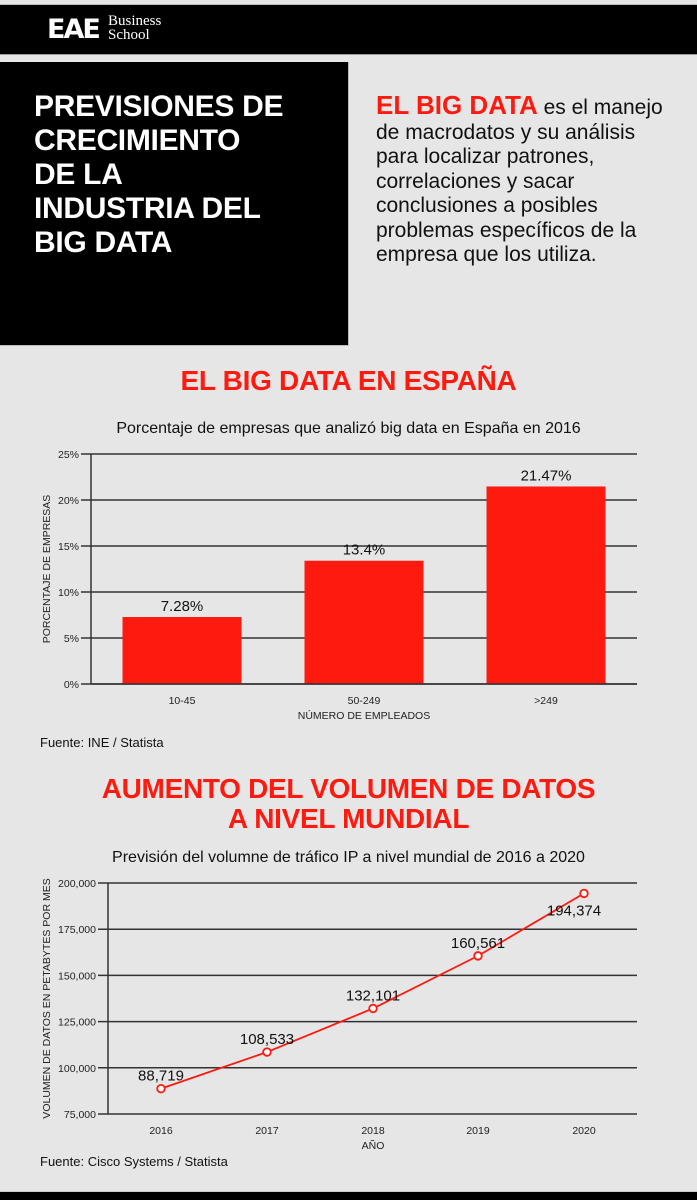 The width and height of the screenshot is (697, 1200). Describe the element at coordinates (373, 1131) in the screenshot. I see `x-tick-label: 2018` at that location.